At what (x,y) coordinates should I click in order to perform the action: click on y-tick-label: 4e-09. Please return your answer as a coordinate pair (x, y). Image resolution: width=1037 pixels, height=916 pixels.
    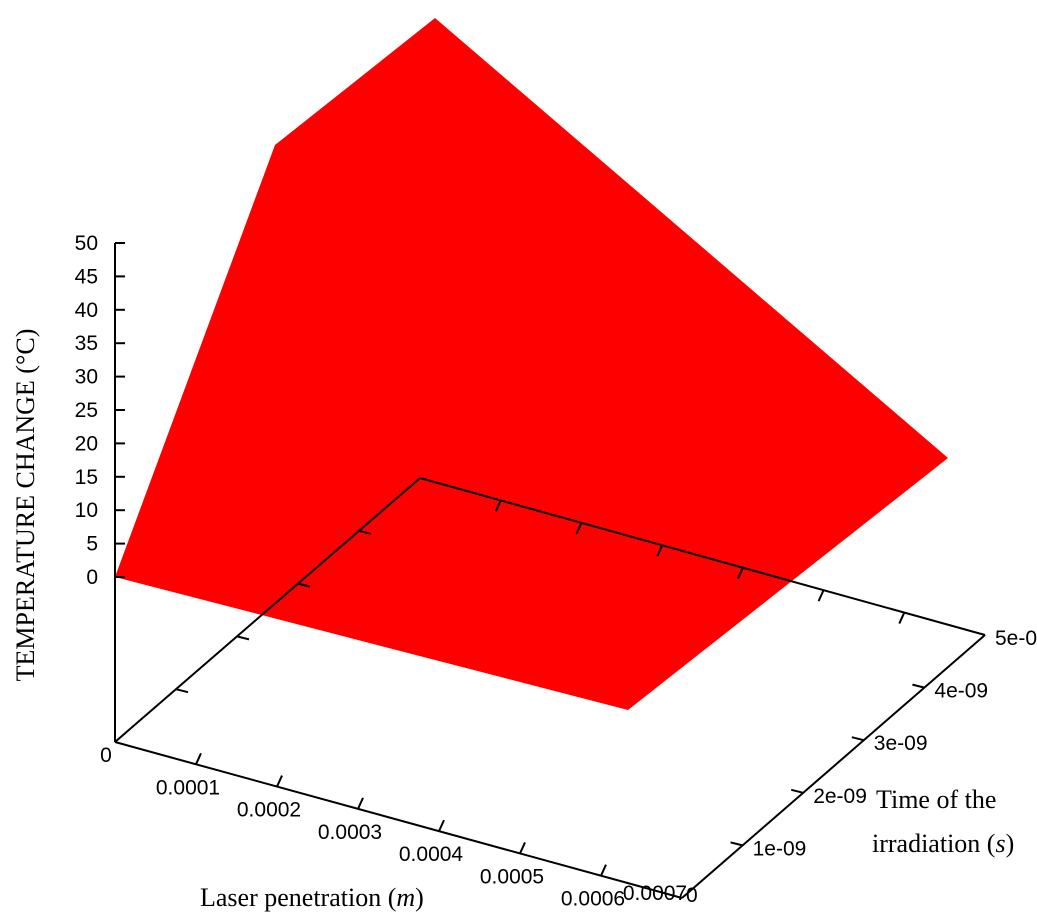
    Looking at the image, I should click on (961, 691).